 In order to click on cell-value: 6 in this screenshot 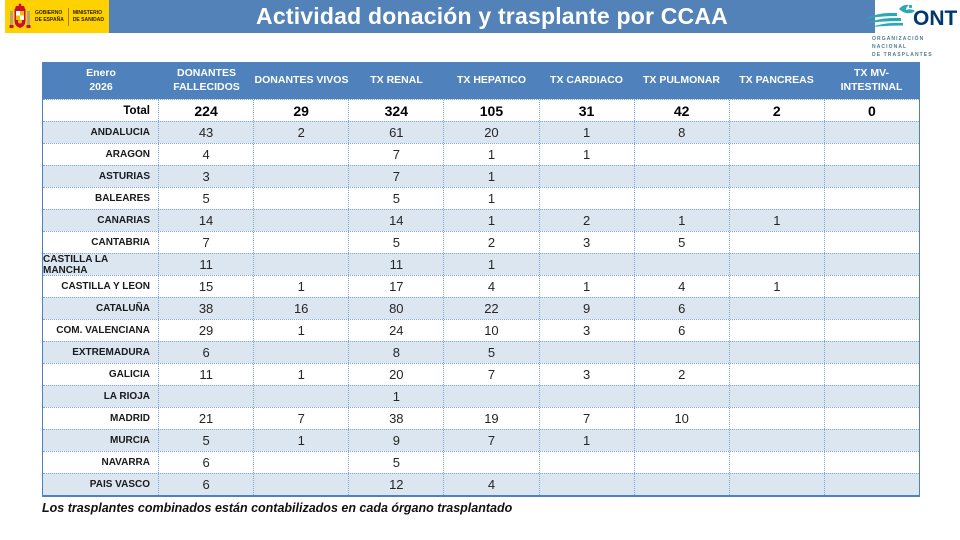, I will do `click(207, 352)`.